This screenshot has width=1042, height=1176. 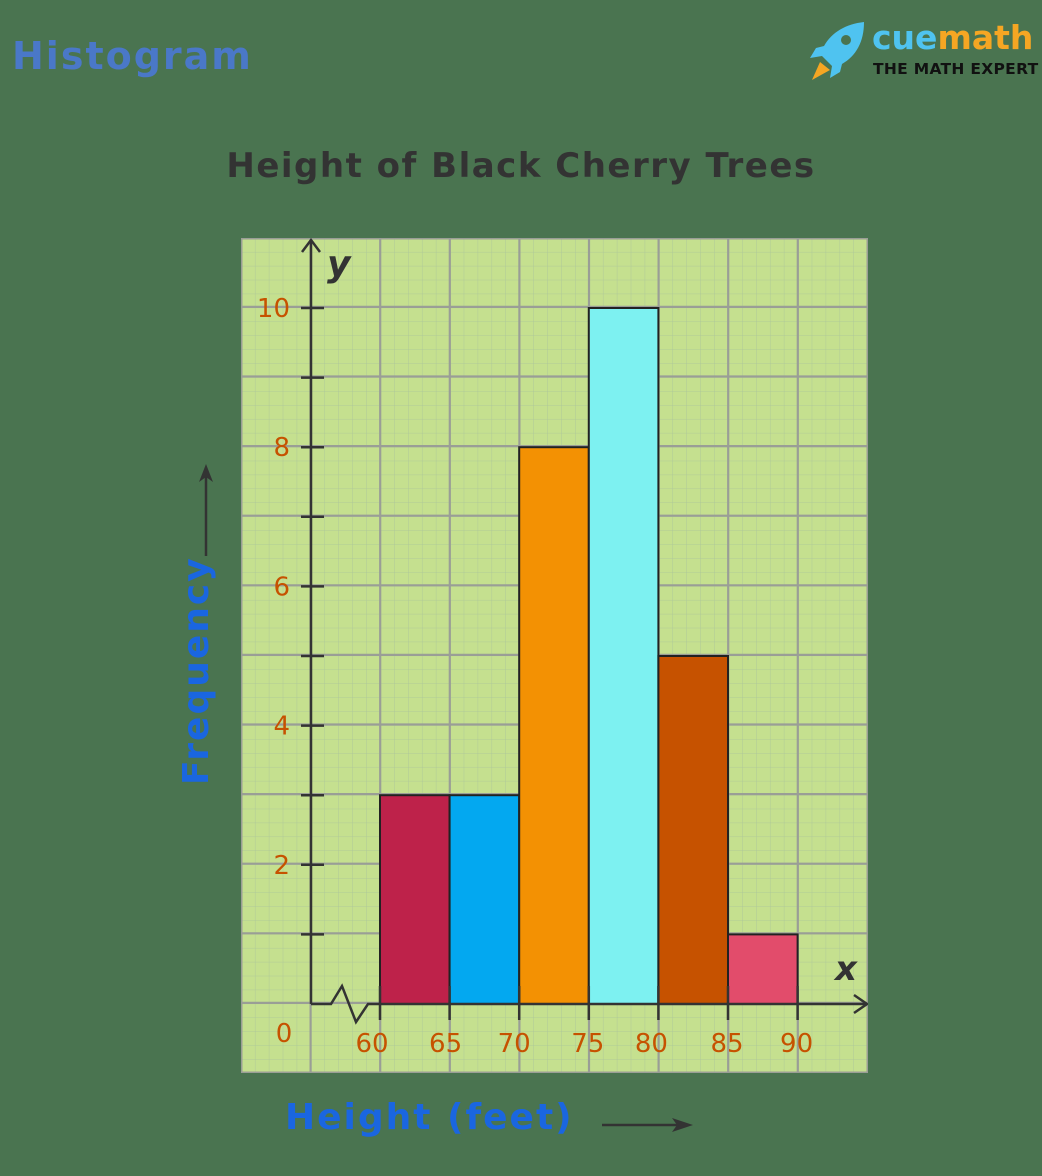 I want to click on y-axis-title: Frequency, so click(x=196, y=670).